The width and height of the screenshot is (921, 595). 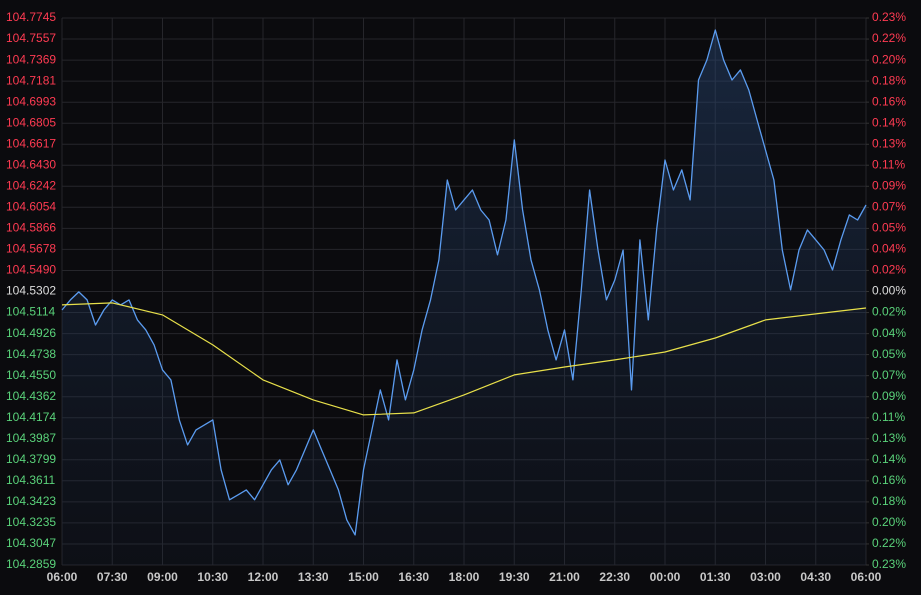 I want to click on y-tick-label: 104.5866, so click(x=31, y=228).